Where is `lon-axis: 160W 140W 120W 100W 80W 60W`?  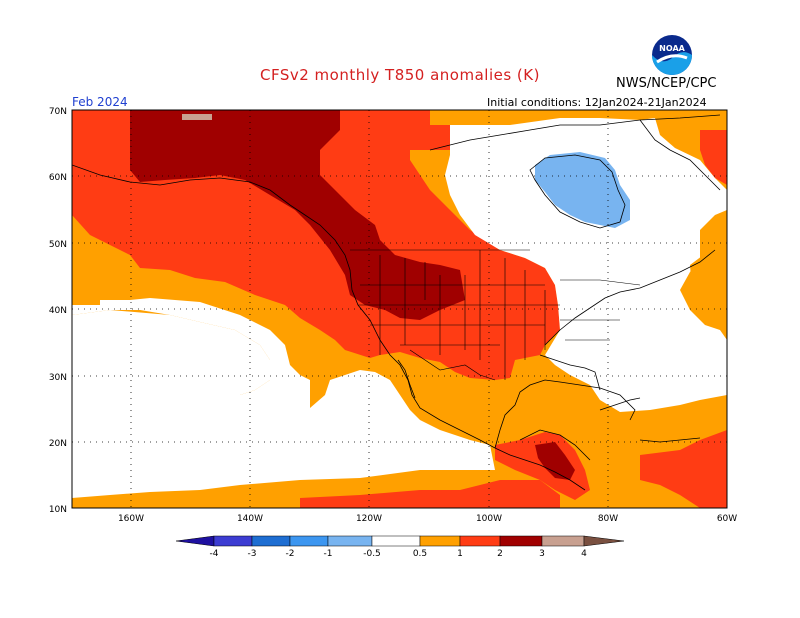
lon-axis: 160W 140W 120W 100W 80W 60W is located at coordinates (427, 519).